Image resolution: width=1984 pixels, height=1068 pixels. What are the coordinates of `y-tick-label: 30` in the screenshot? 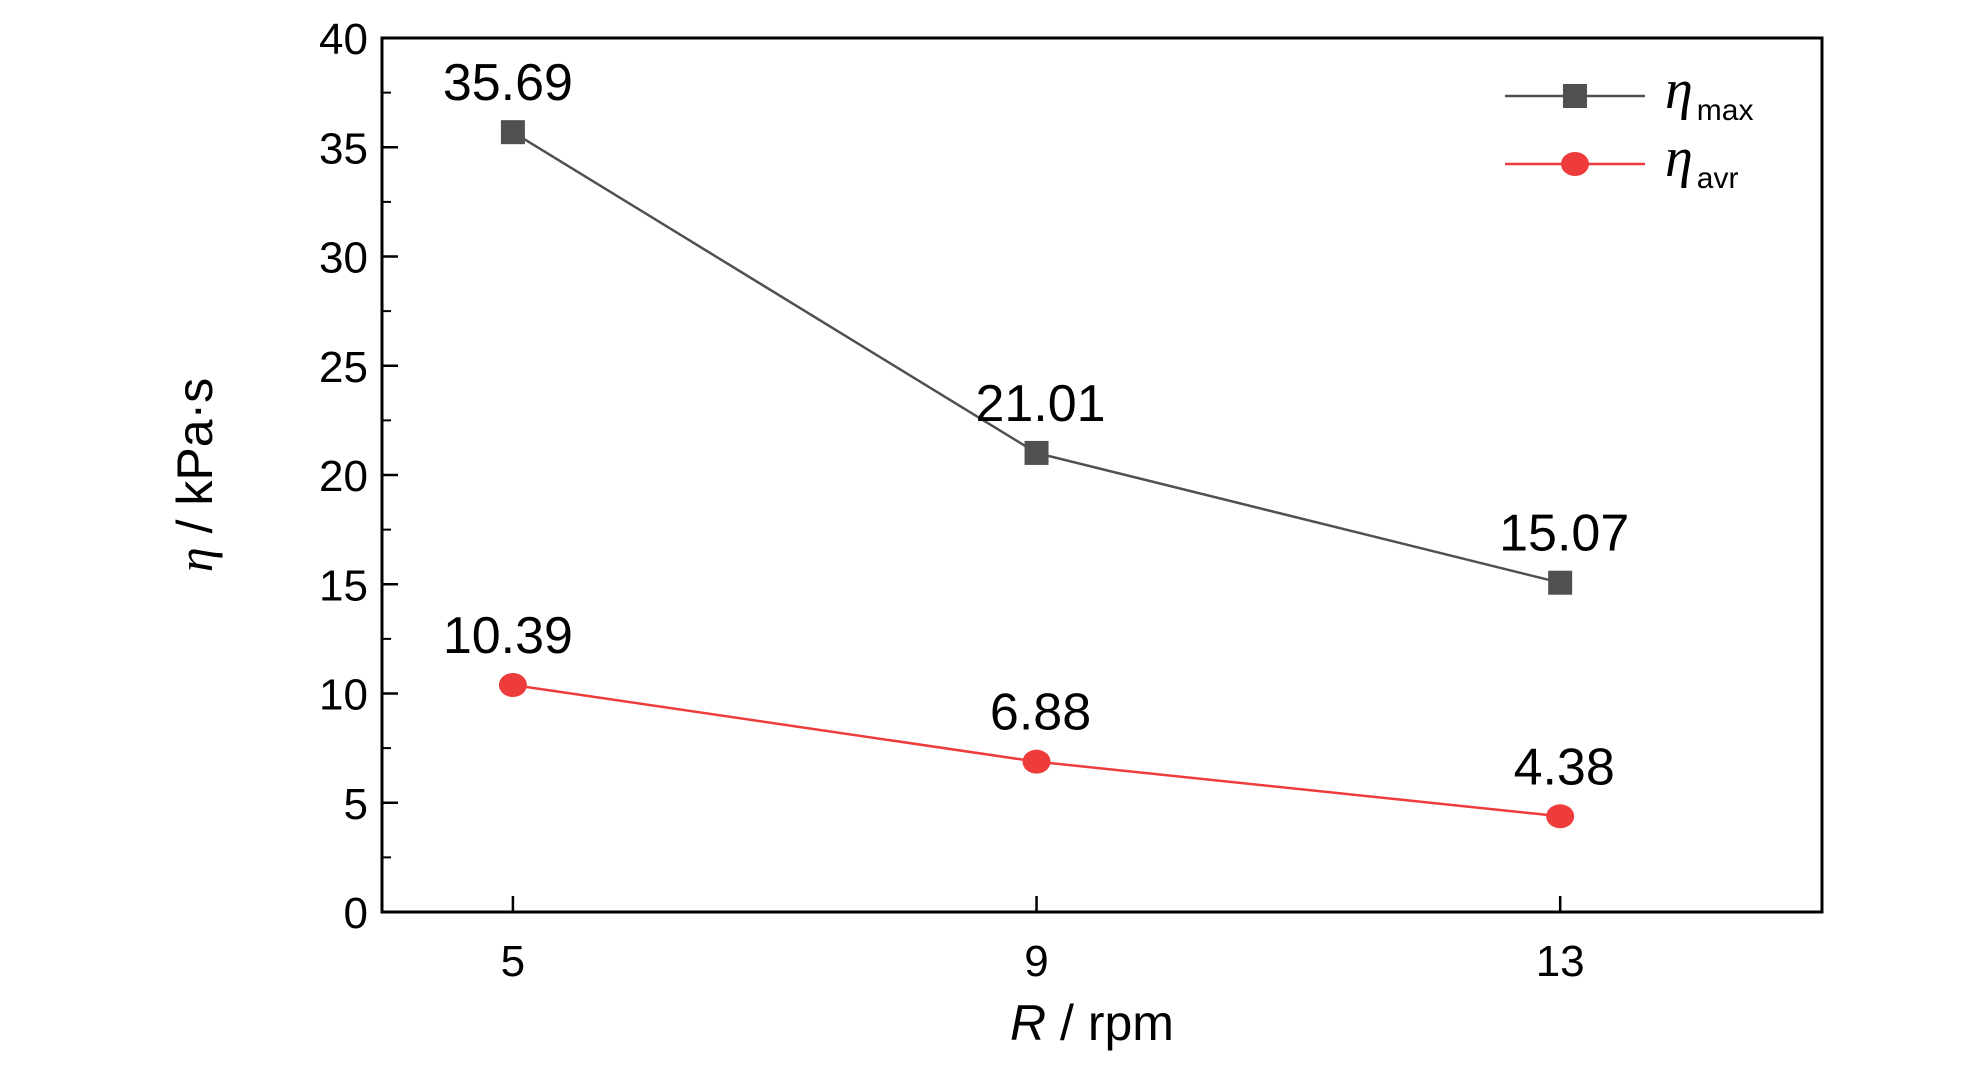 It's located at (343, 258).